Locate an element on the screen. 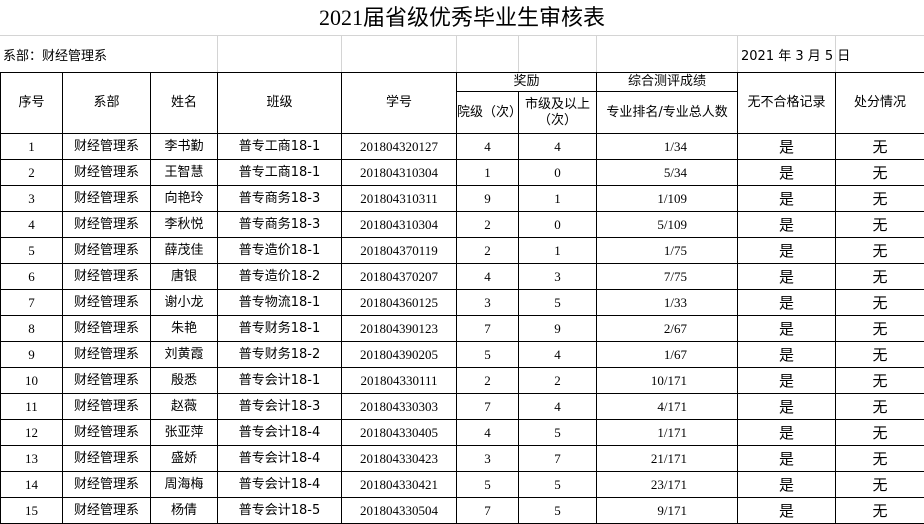 This screenshot has width=924, height=524. cell-seq: 2 is located at coordinates (32, 173).